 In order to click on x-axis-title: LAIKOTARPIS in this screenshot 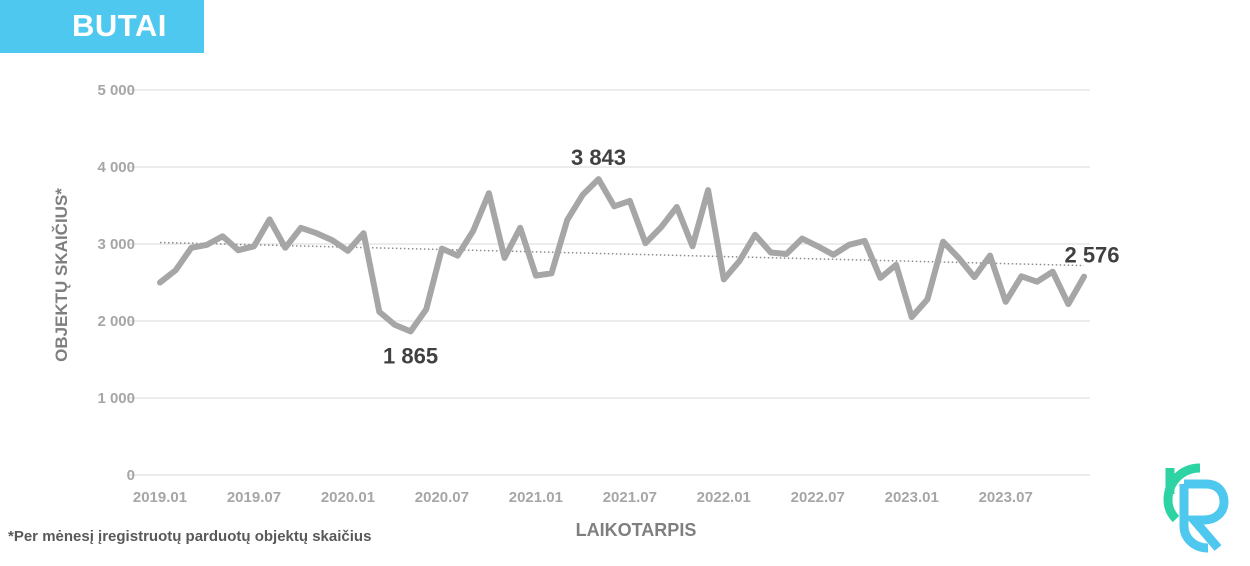, I will do `click(636, 530)`.